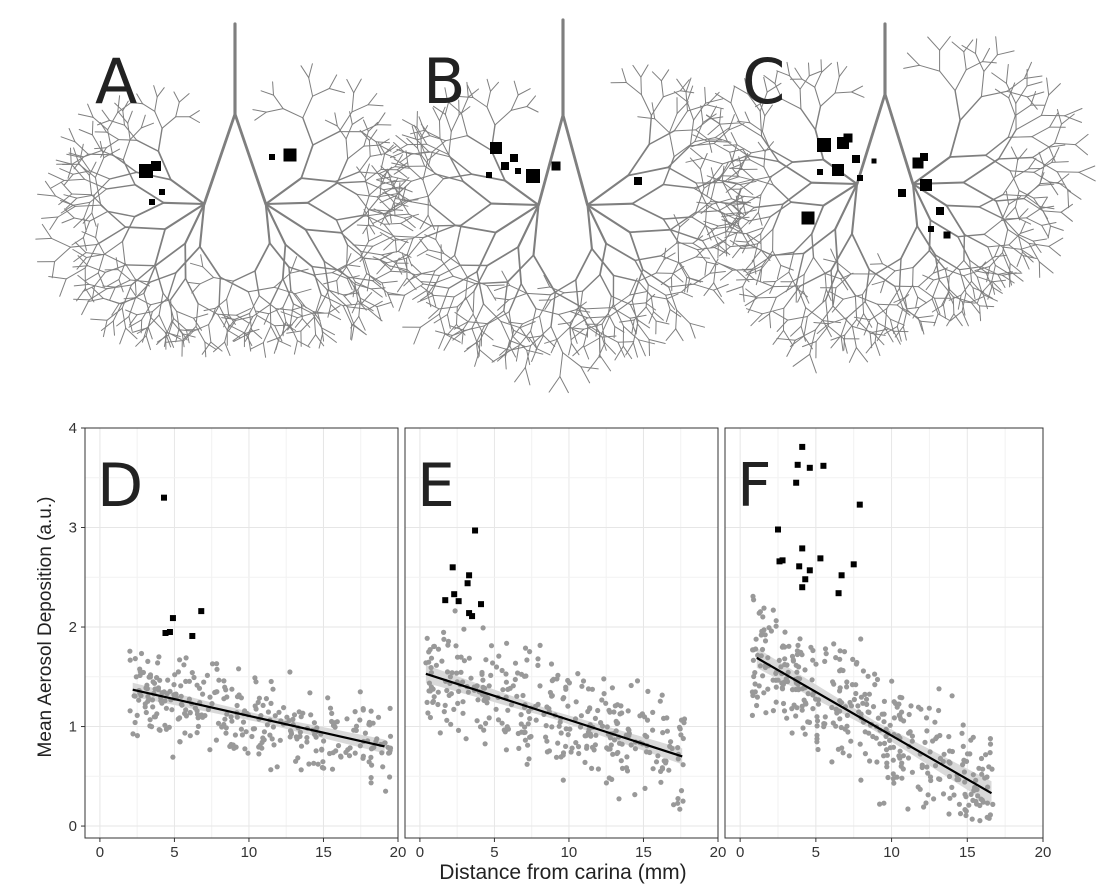 This screenshot has height=893, width=1108. What do you see at coordinates (174, 852) in the screenshot?
I see `x-tick-label: 5` at bounding box center [174, 852].